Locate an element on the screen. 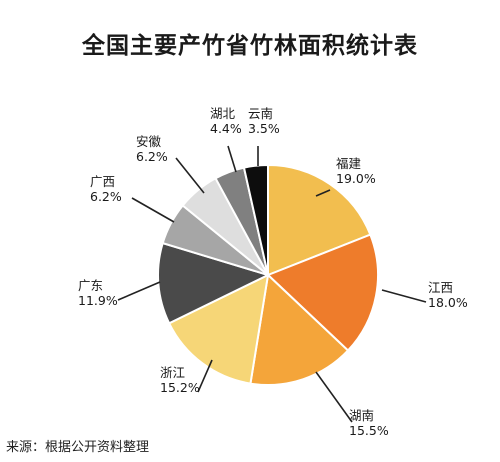 This screenshot has height=462, width=500. slice-label-value: 18.0% is located at coordinates (448, 302).